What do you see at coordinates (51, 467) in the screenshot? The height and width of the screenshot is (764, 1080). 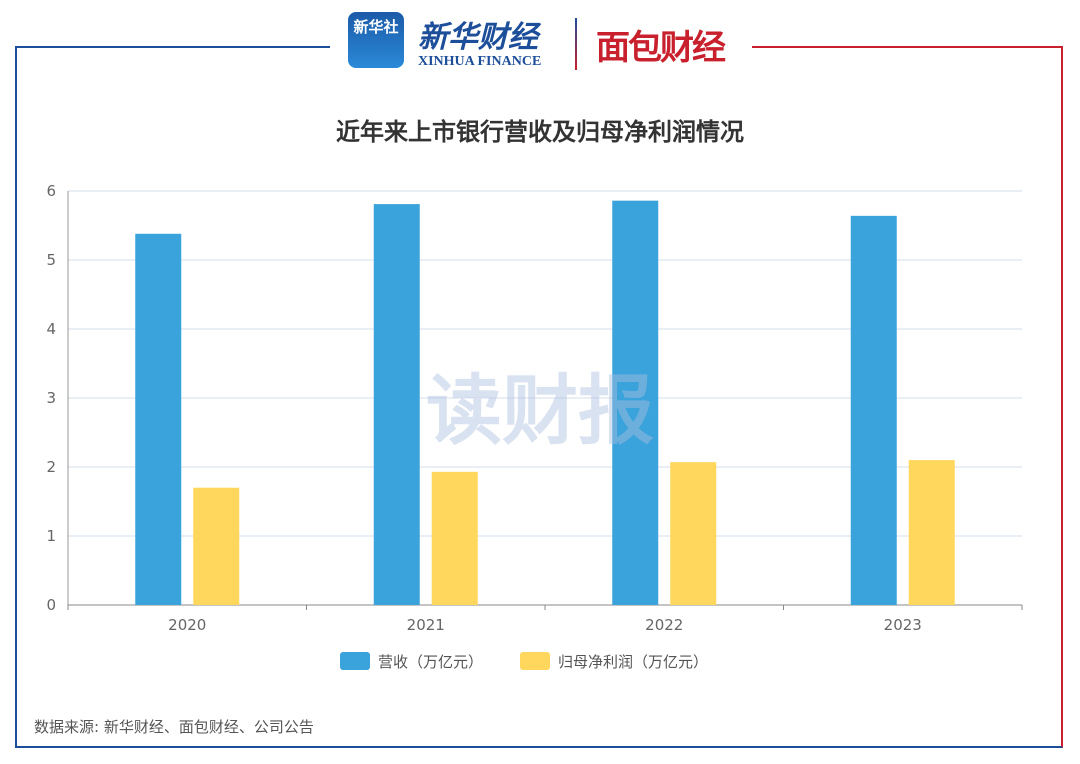 I see `y-tick-label: 2` at bounding box center [51, 467].